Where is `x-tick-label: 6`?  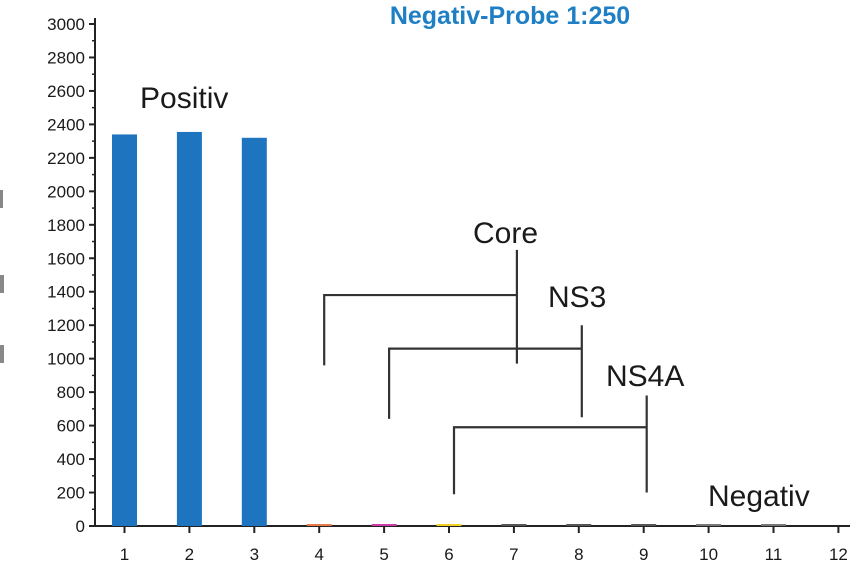 x-tick-label: 6 is located at coordinates (448, 554).